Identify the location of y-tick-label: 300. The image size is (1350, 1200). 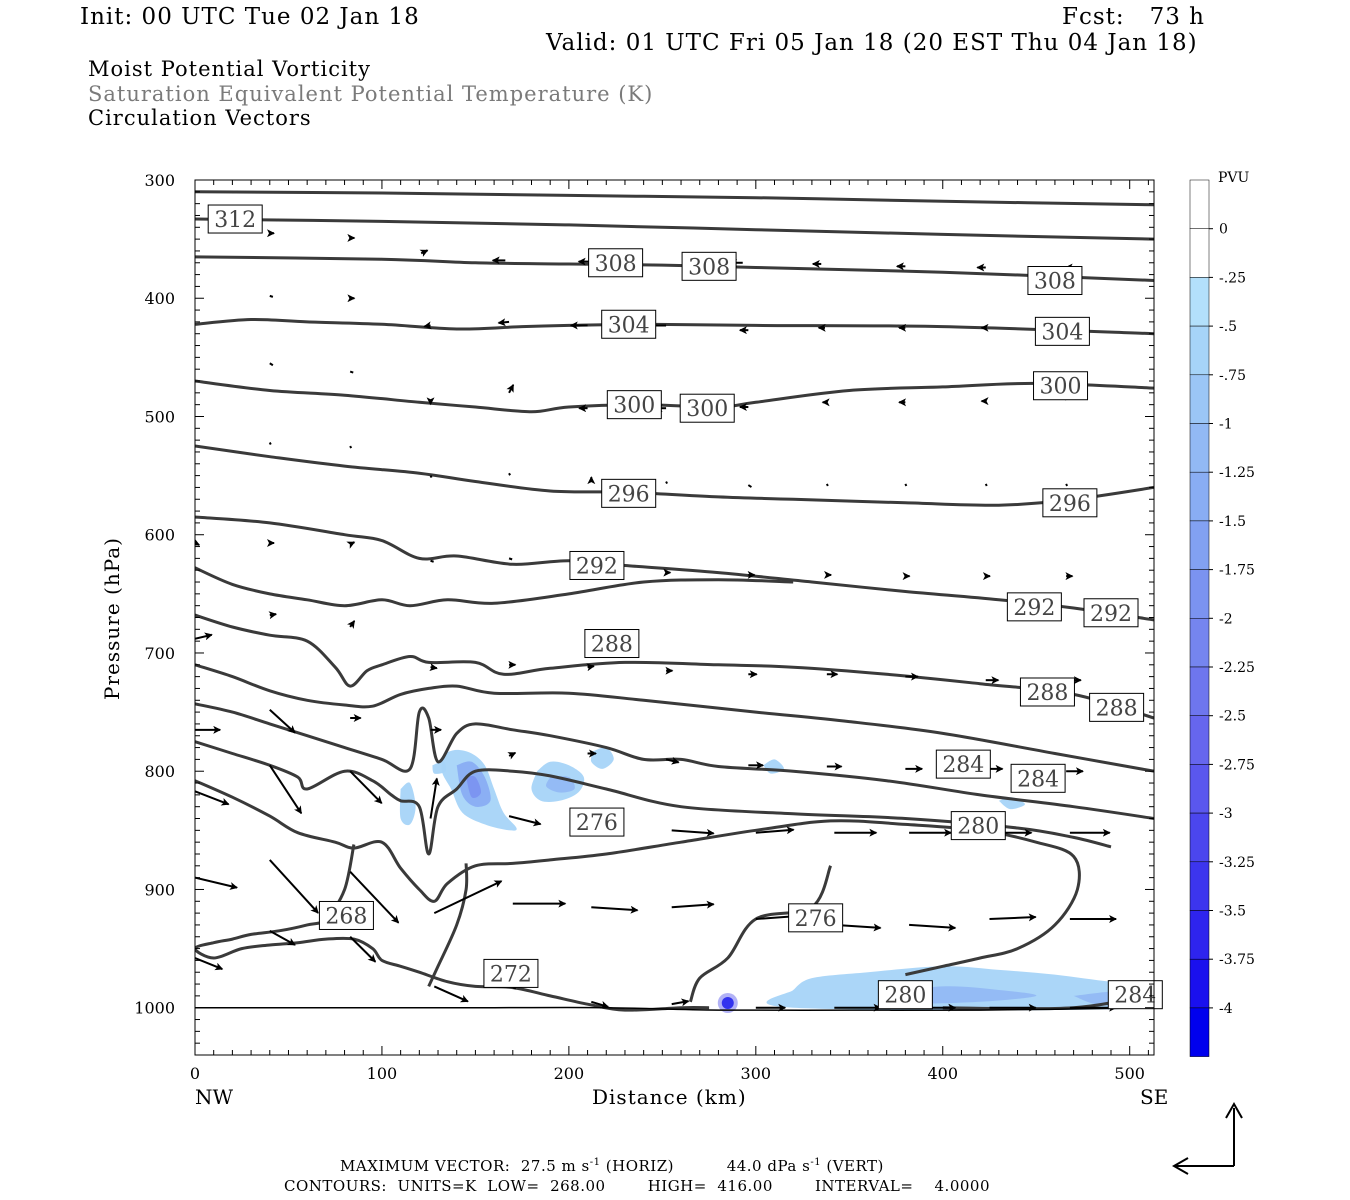
(159, 180).